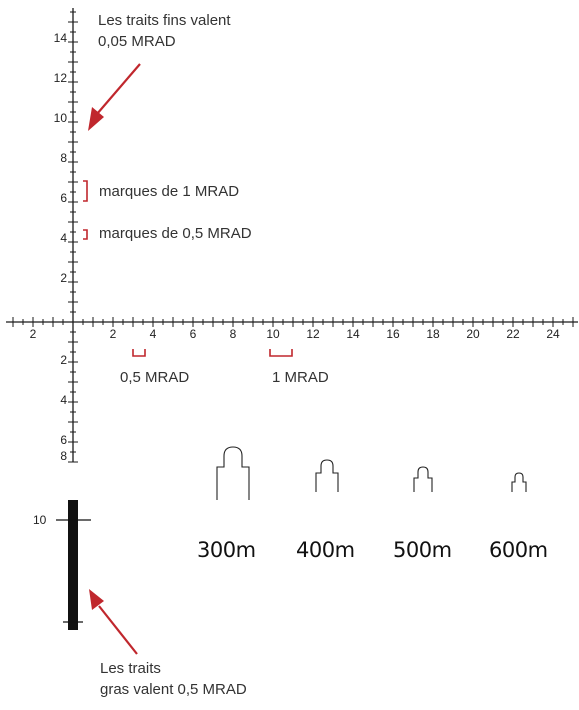 This screenshot has height=710, width=579. I want to click on thick-post, so click(73, 565).